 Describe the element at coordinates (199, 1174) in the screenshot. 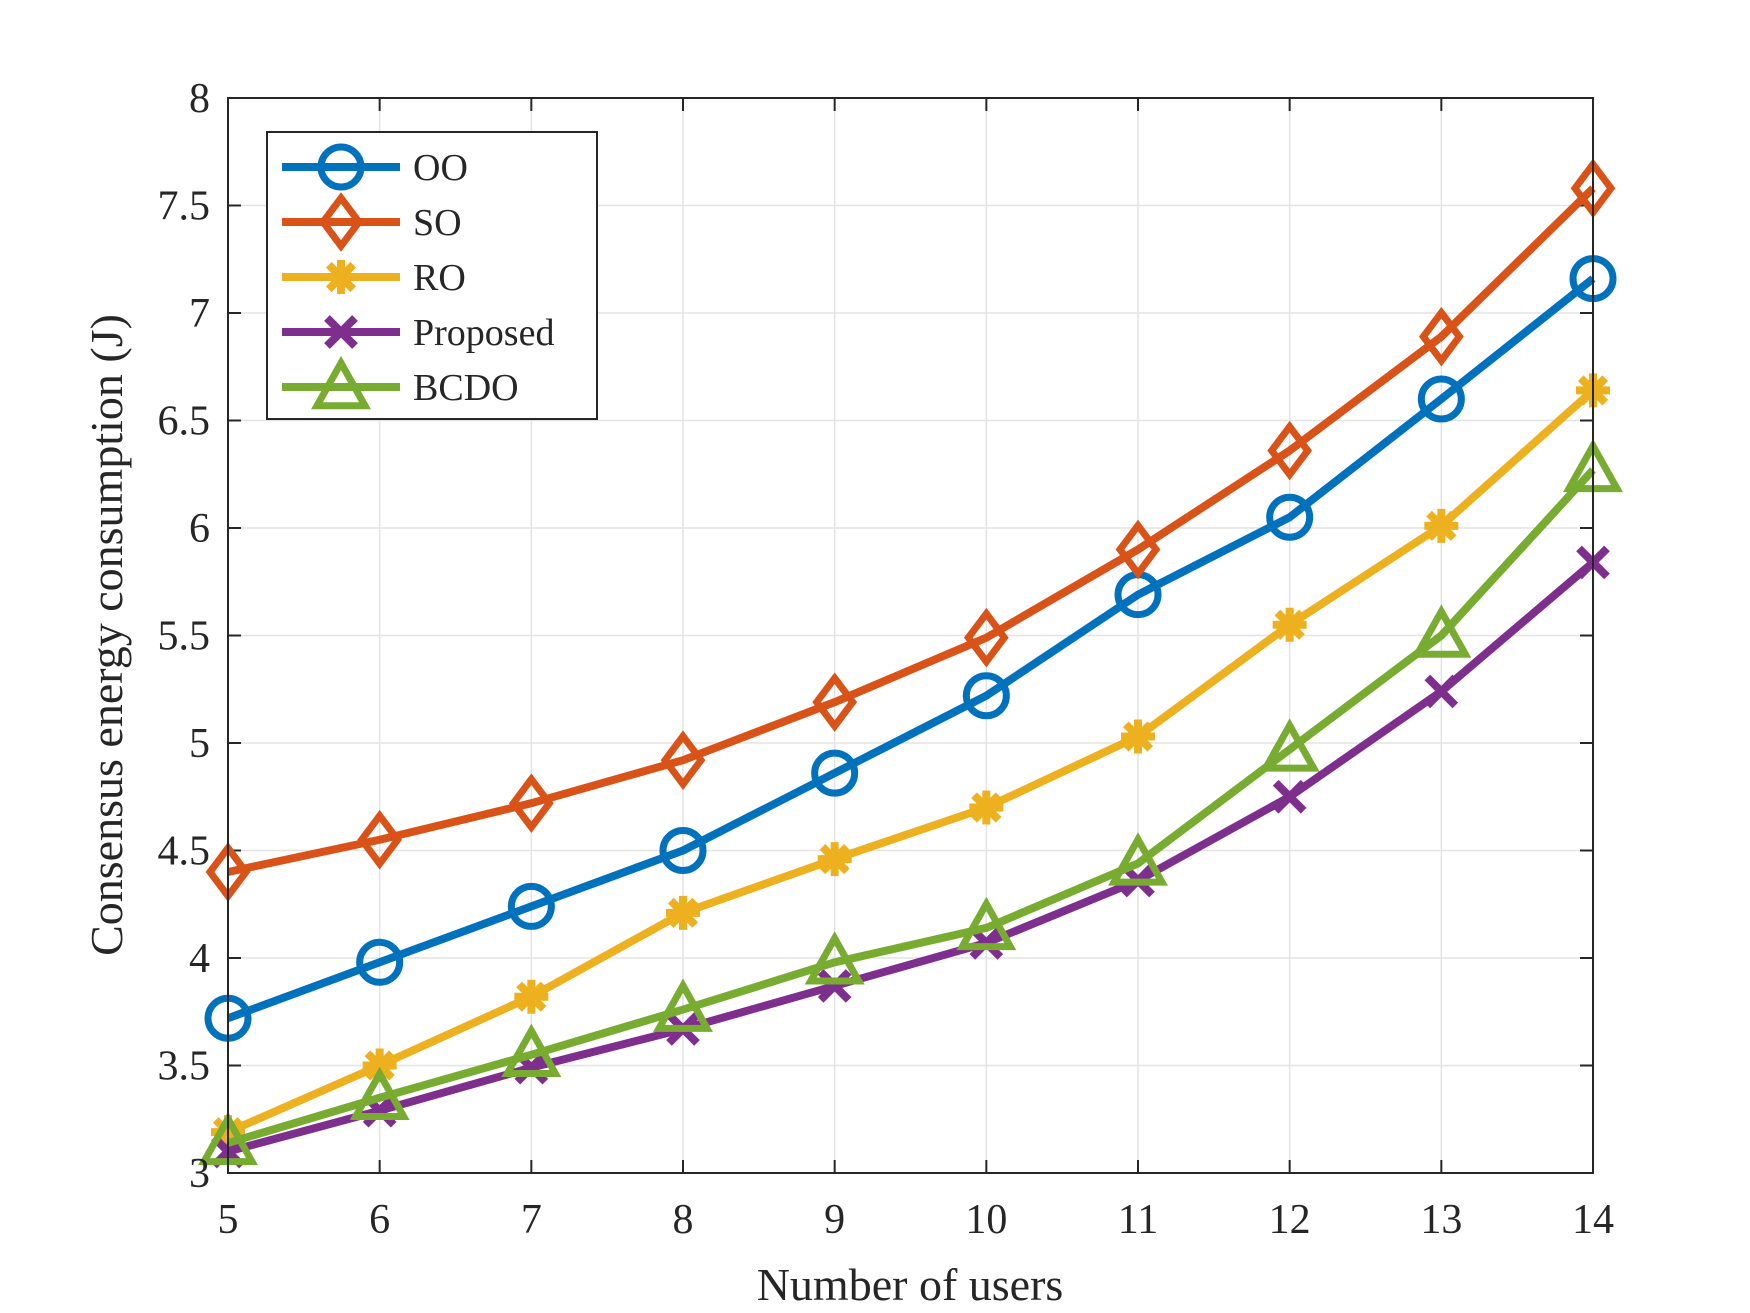

I see `y-tick-label: 3` at that location.